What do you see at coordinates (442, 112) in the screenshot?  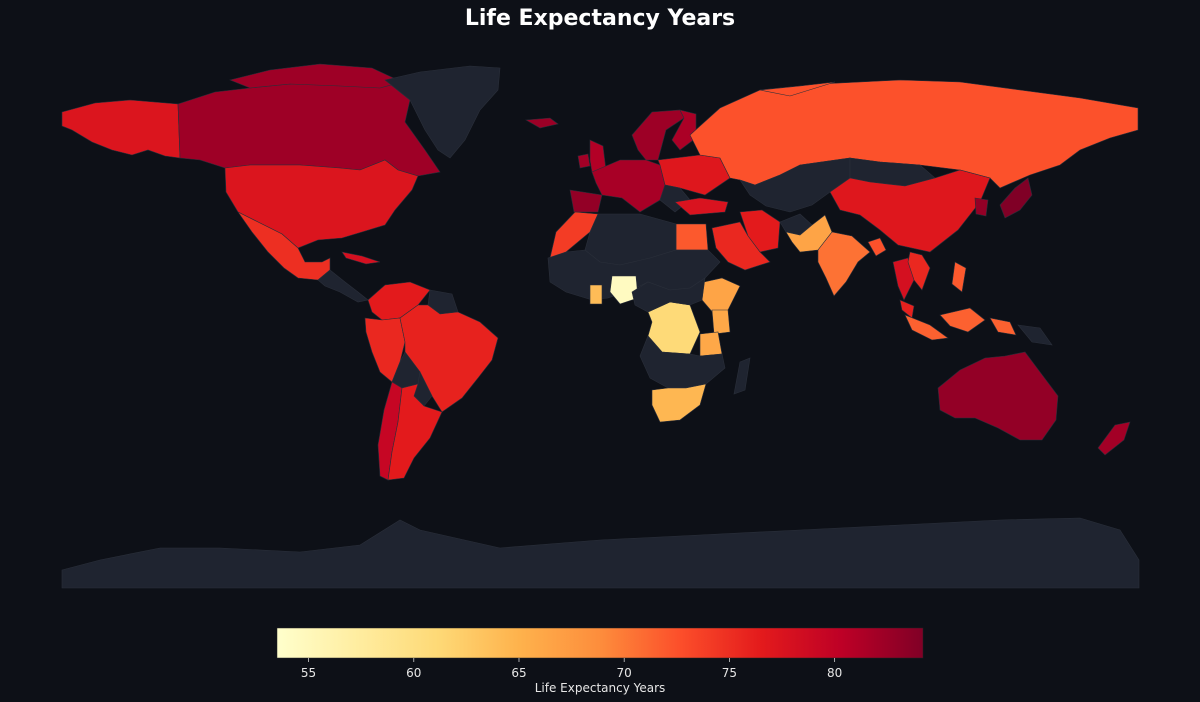 I see `region-greenland` at bounding box center [442, 112].